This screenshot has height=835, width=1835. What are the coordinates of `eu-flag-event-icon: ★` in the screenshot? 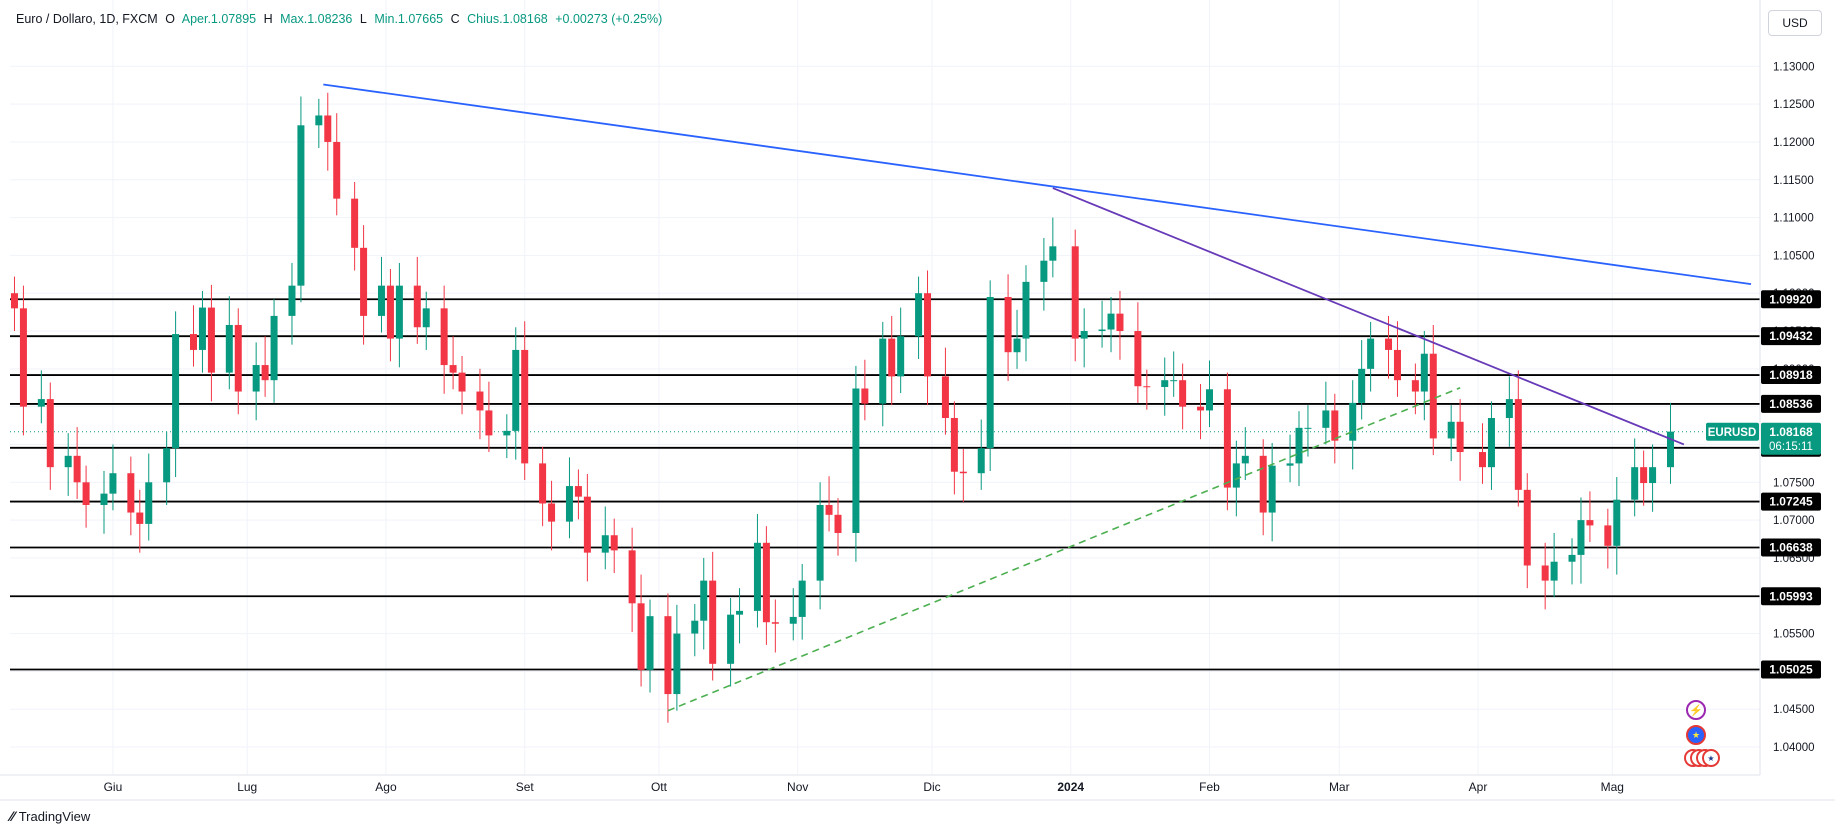 It's located at (1696, 735).